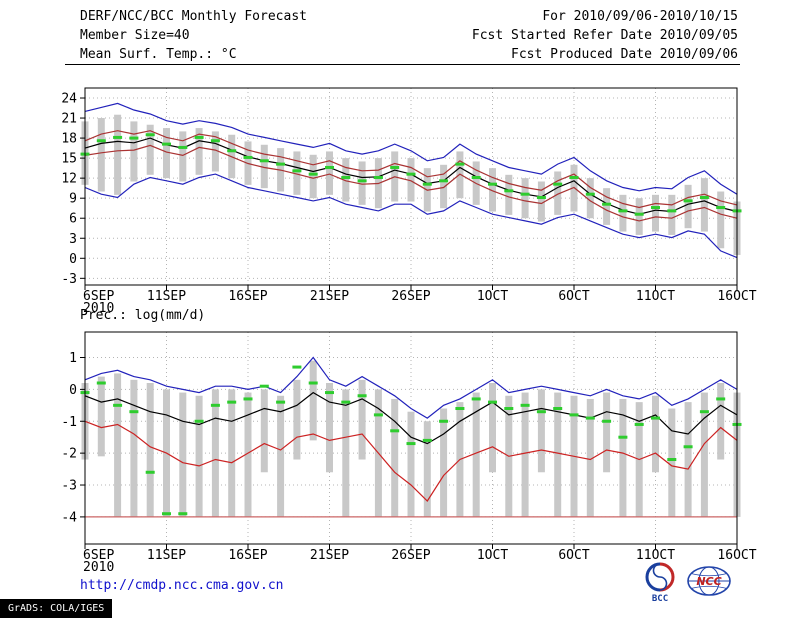  Describe the element at coordinates (660, 582) in the screenshot. I see `bcc-logo: BCC` at that location.